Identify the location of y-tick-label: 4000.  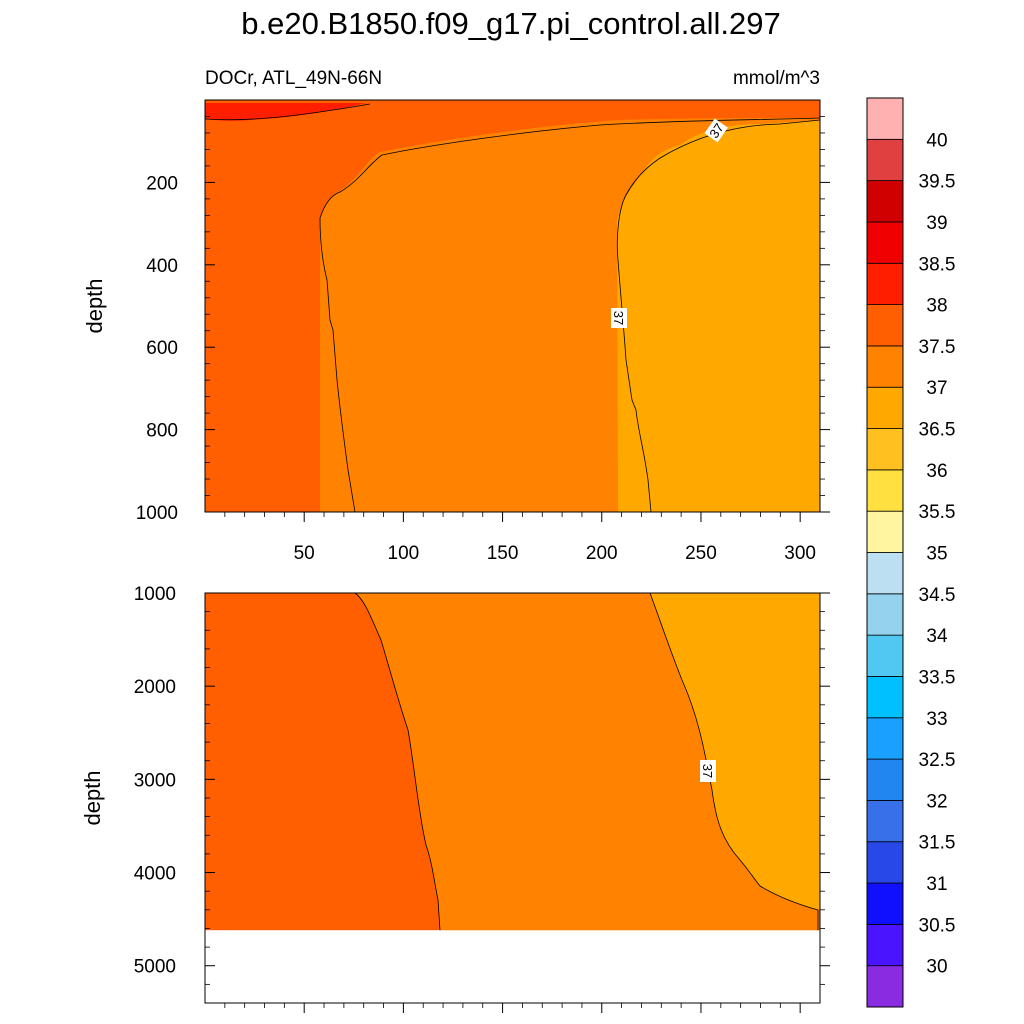
(155, 874).